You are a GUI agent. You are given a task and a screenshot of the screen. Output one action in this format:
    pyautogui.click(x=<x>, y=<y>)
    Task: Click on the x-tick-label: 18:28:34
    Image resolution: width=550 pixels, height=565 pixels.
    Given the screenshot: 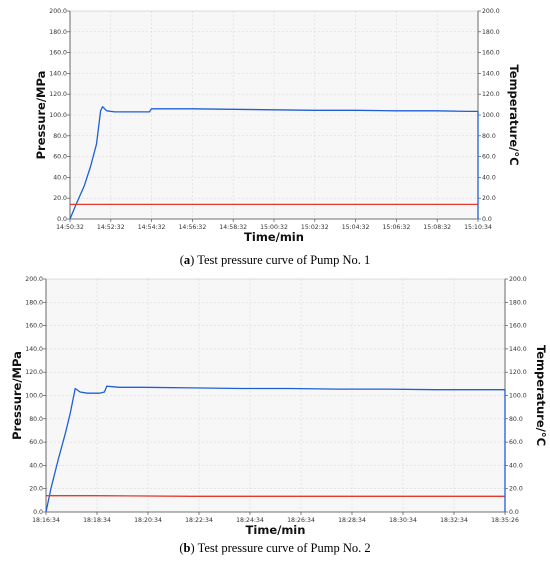 What is the action you would take?
    pyautogui.click(x=352, y=520)
    